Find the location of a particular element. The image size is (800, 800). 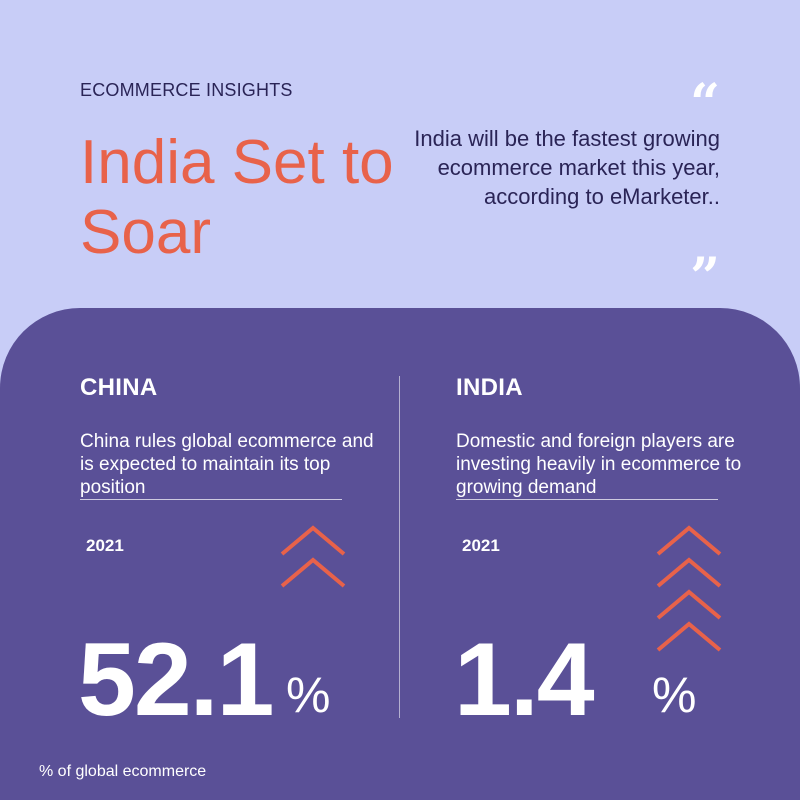

india-year: 2021 is located at coordinates (481, 545).